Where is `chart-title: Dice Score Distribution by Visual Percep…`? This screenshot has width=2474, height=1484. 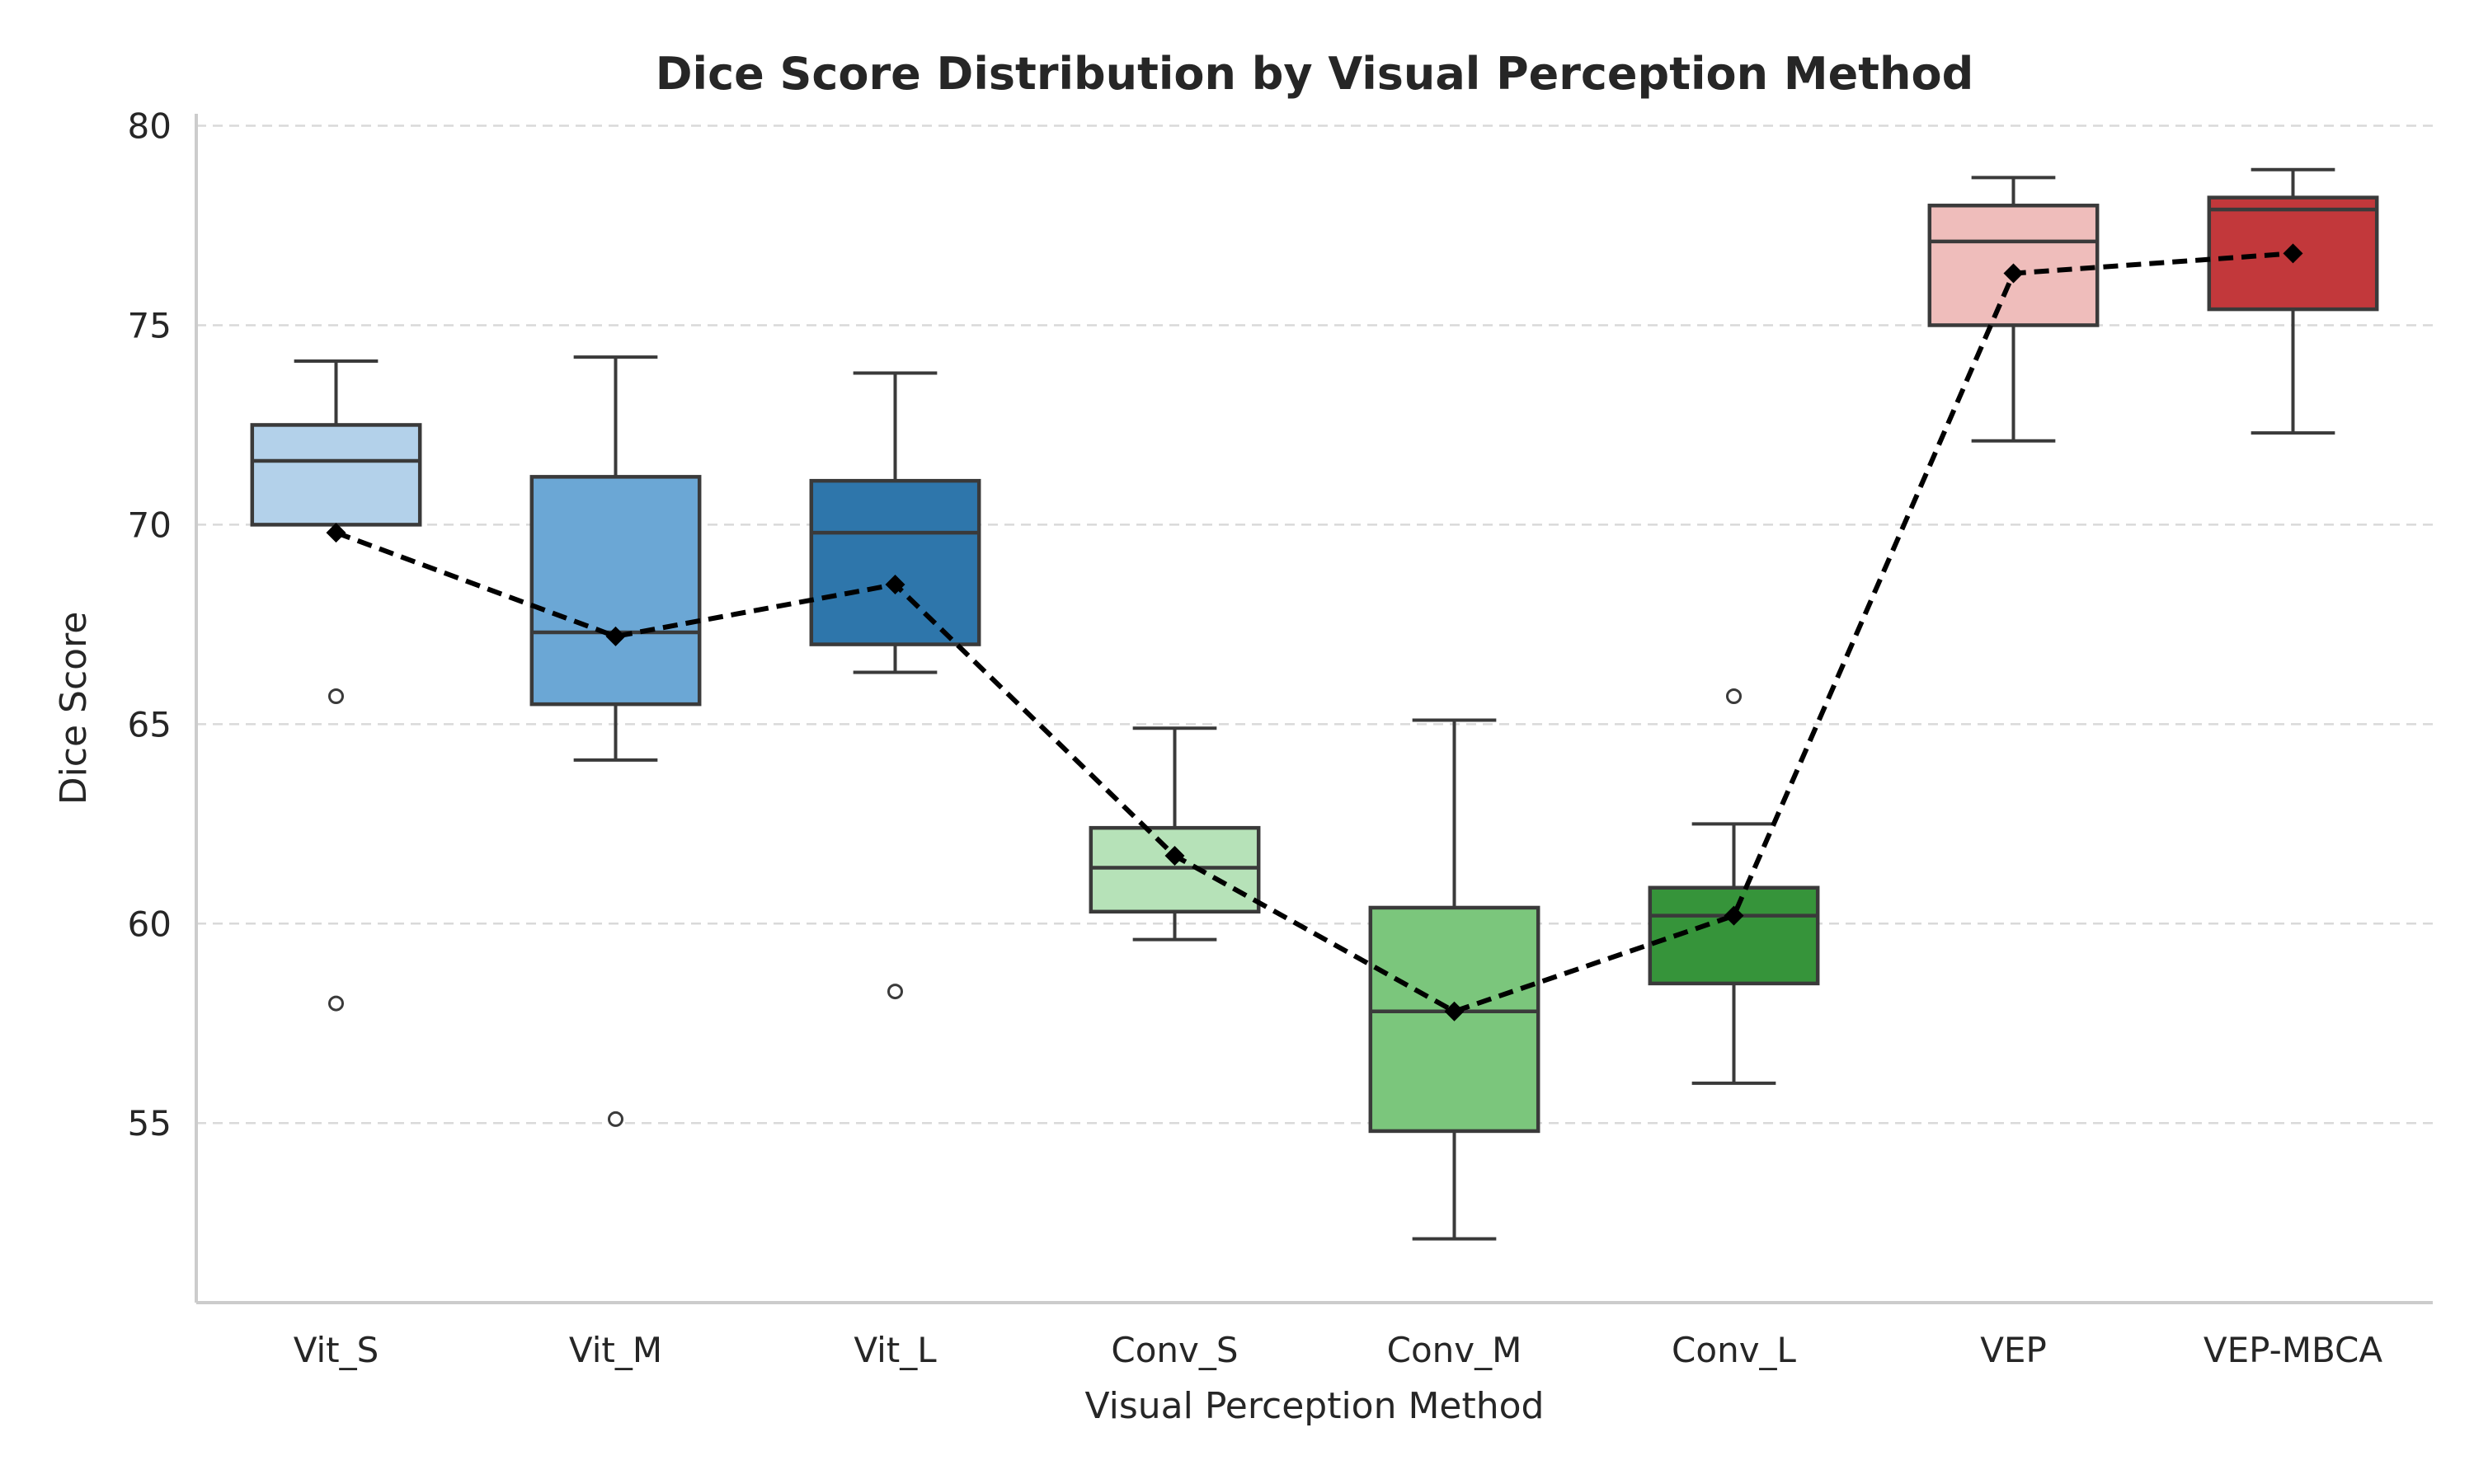 chart-title: Dice Score Distribution by Visual Percep… is located at coordinates (1315, 74).